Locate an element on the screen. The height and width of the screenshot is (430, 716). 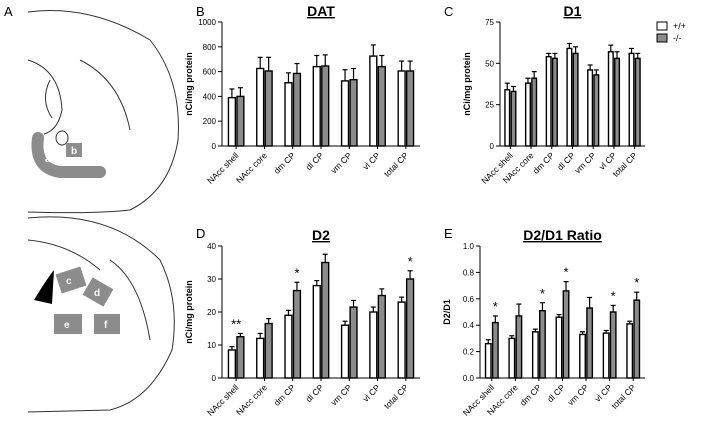
region-label: c is located at coordinates (69, 281).